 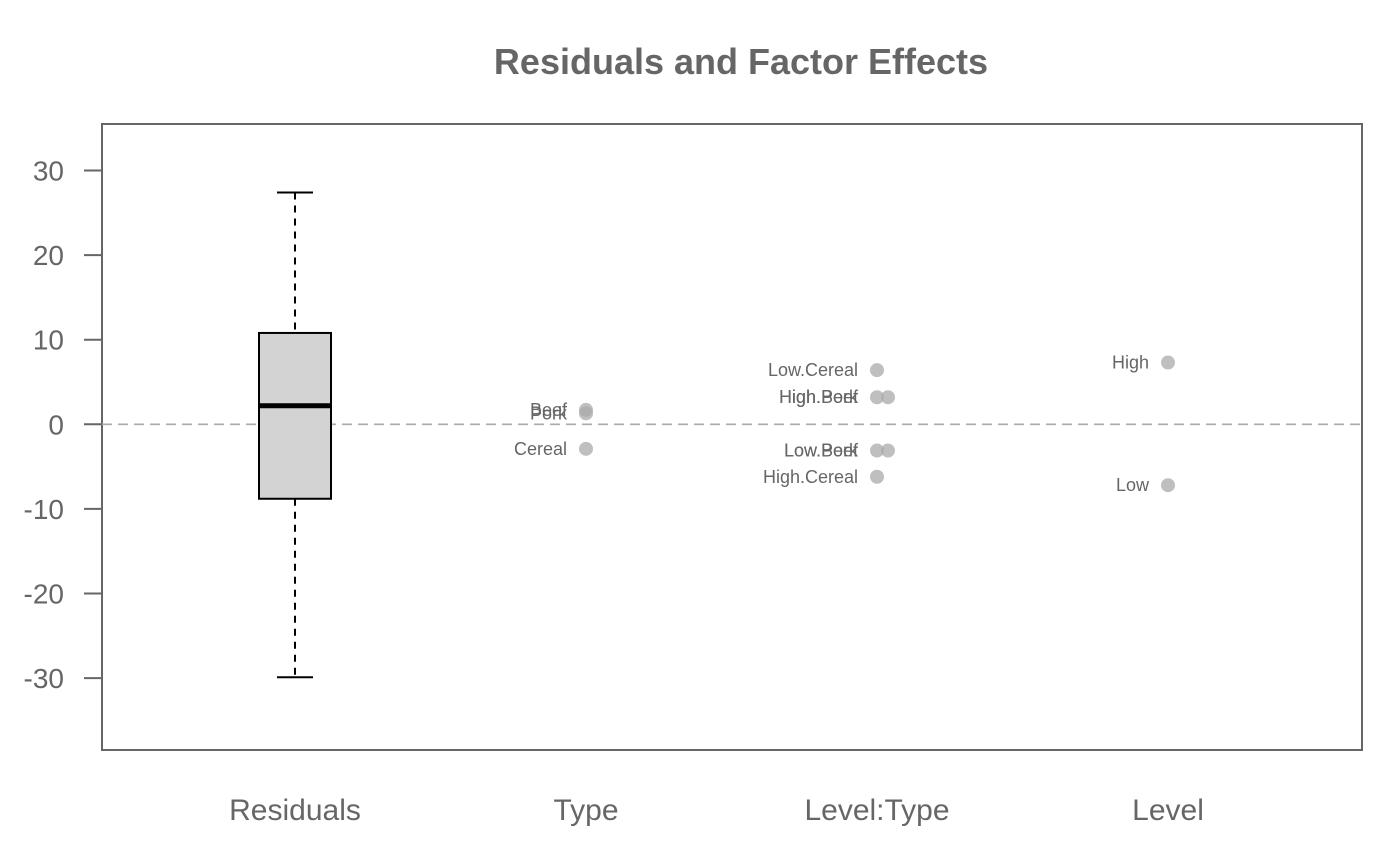 What do you see at coordinates (877, 370) in the screenshot?
I see `effect-point-low-cereal` at bounding box center [877, 370].